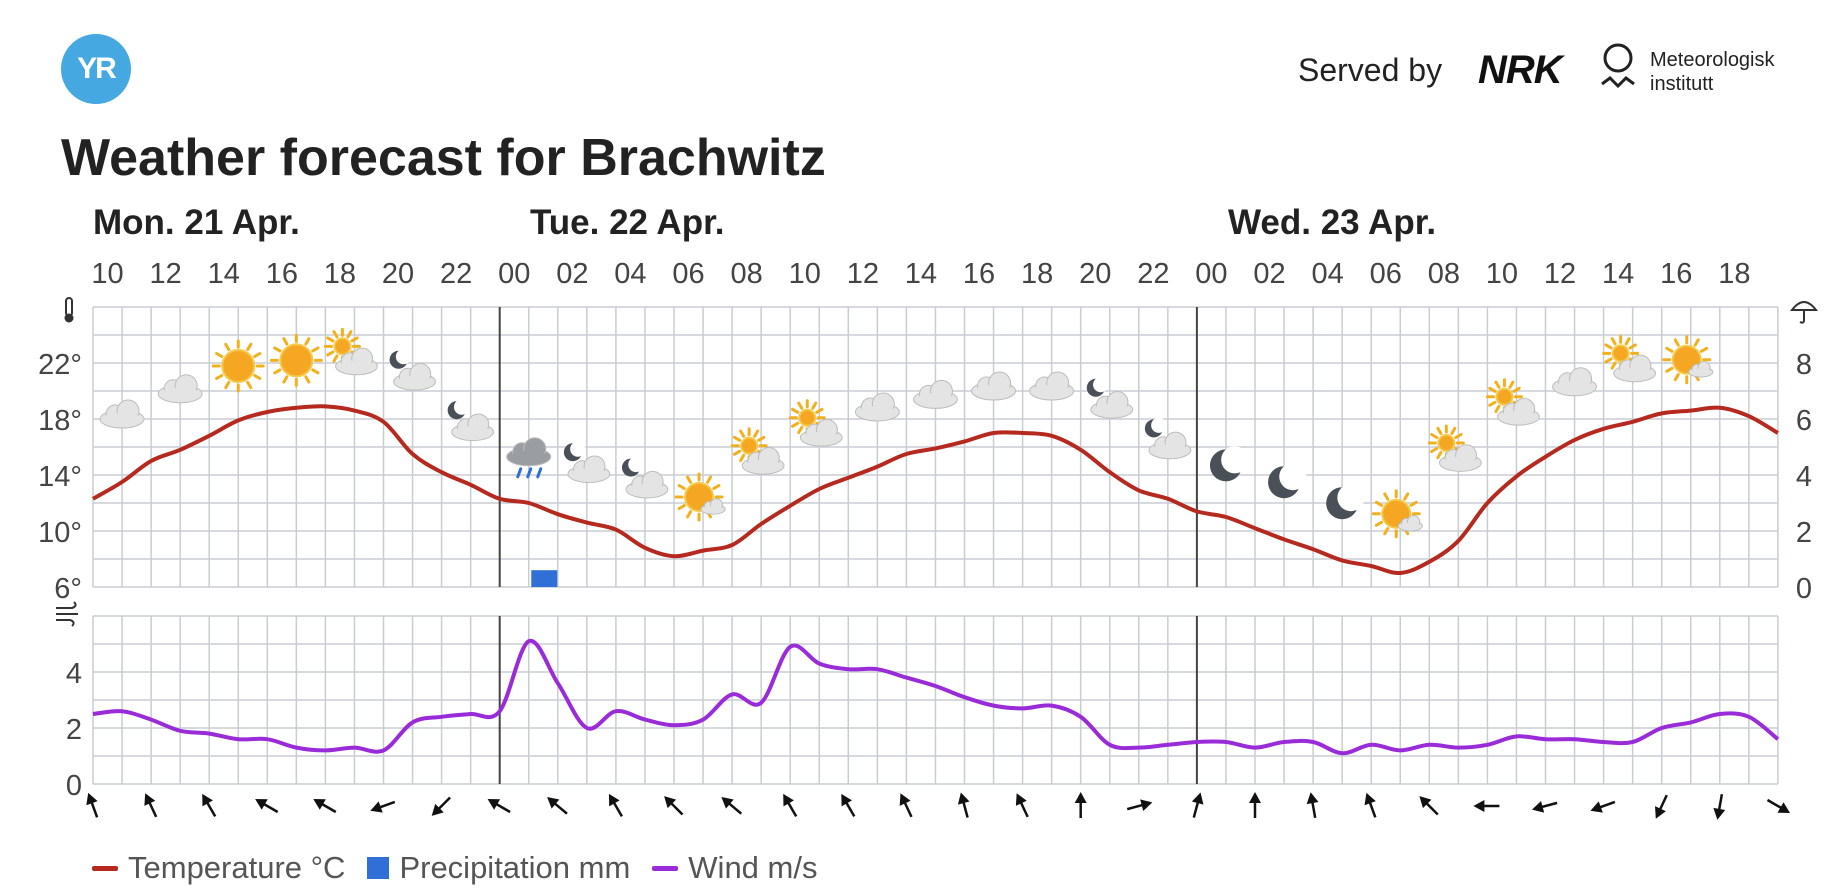  I want to click on thermometer-icon, so click(69, 310).